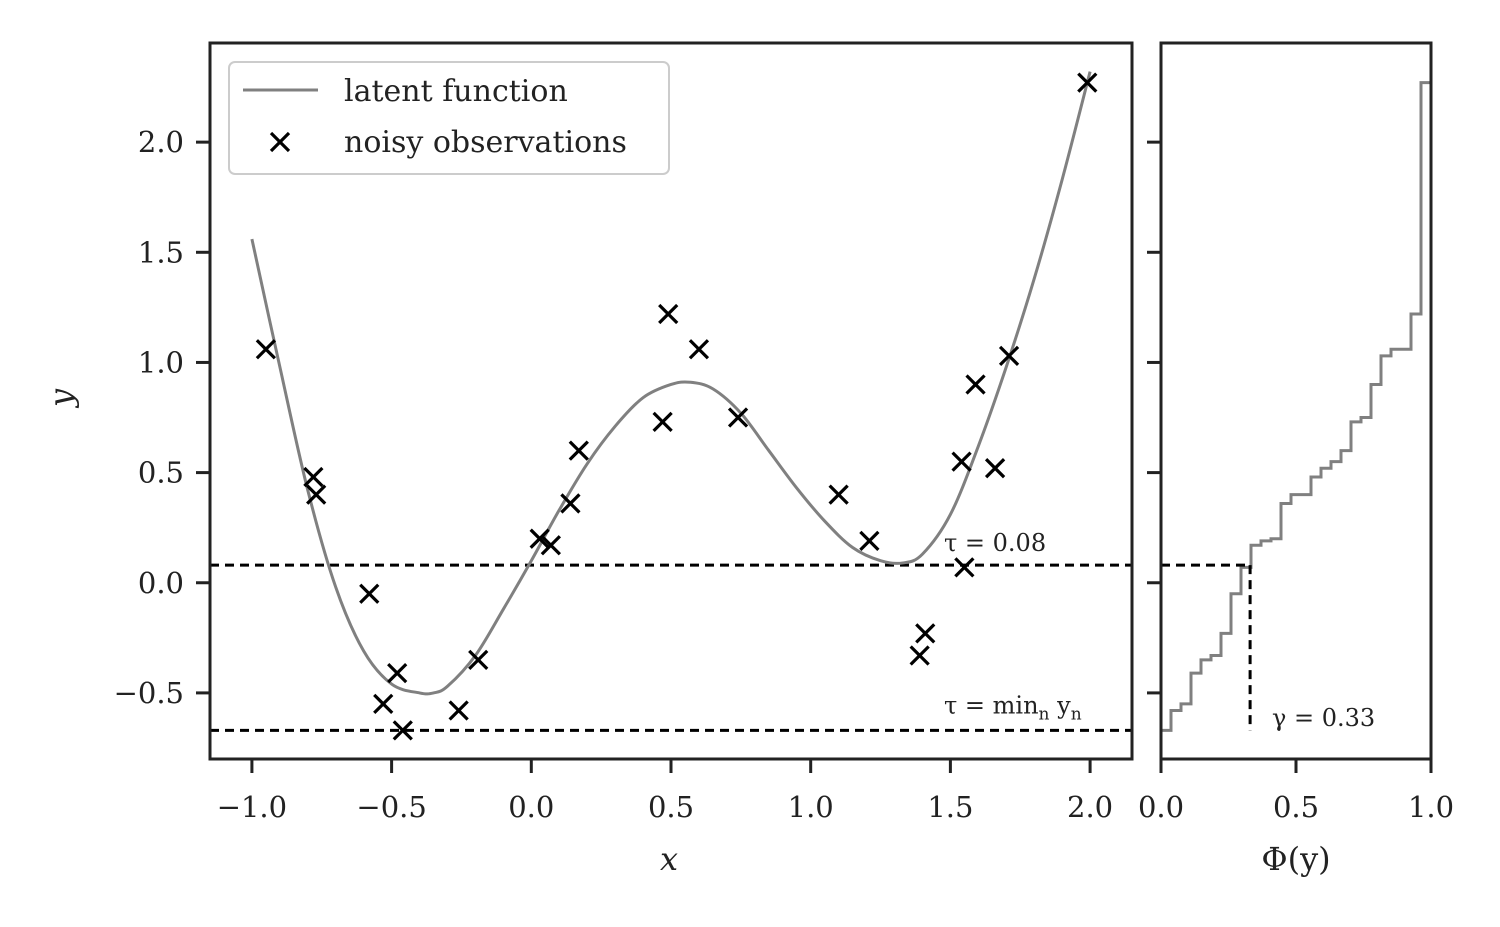  I want to click on ecdf-step-line, so click(1296, 406).